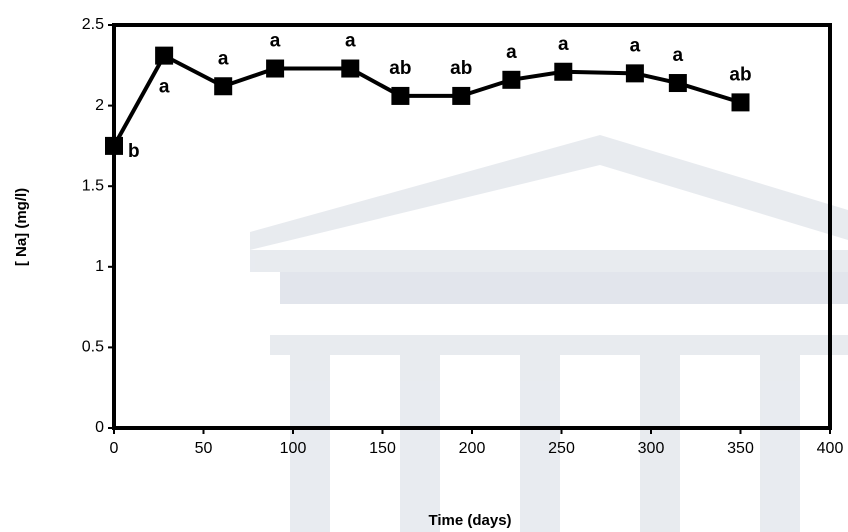 The width and height of the screenshot is (848, 532). What do you see at coordinates (99, 105) in the screenshot?
I see `y-tick-label: 2` at bounding box center [99, 105].